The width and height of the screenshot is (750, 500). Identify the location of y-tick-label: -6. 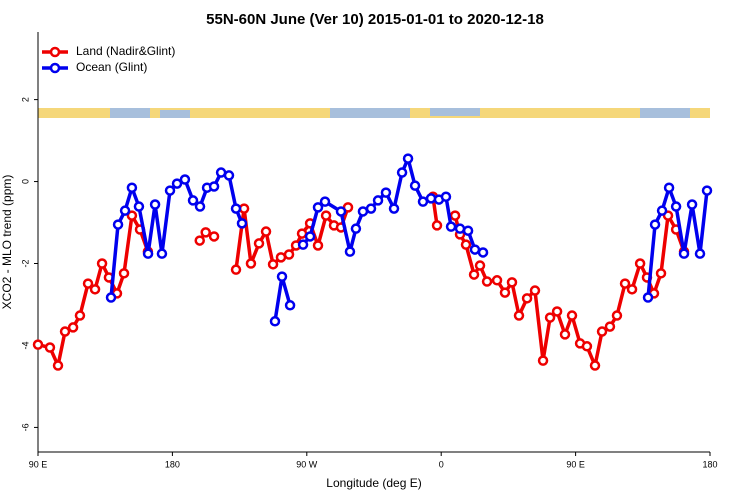
(25, 427).